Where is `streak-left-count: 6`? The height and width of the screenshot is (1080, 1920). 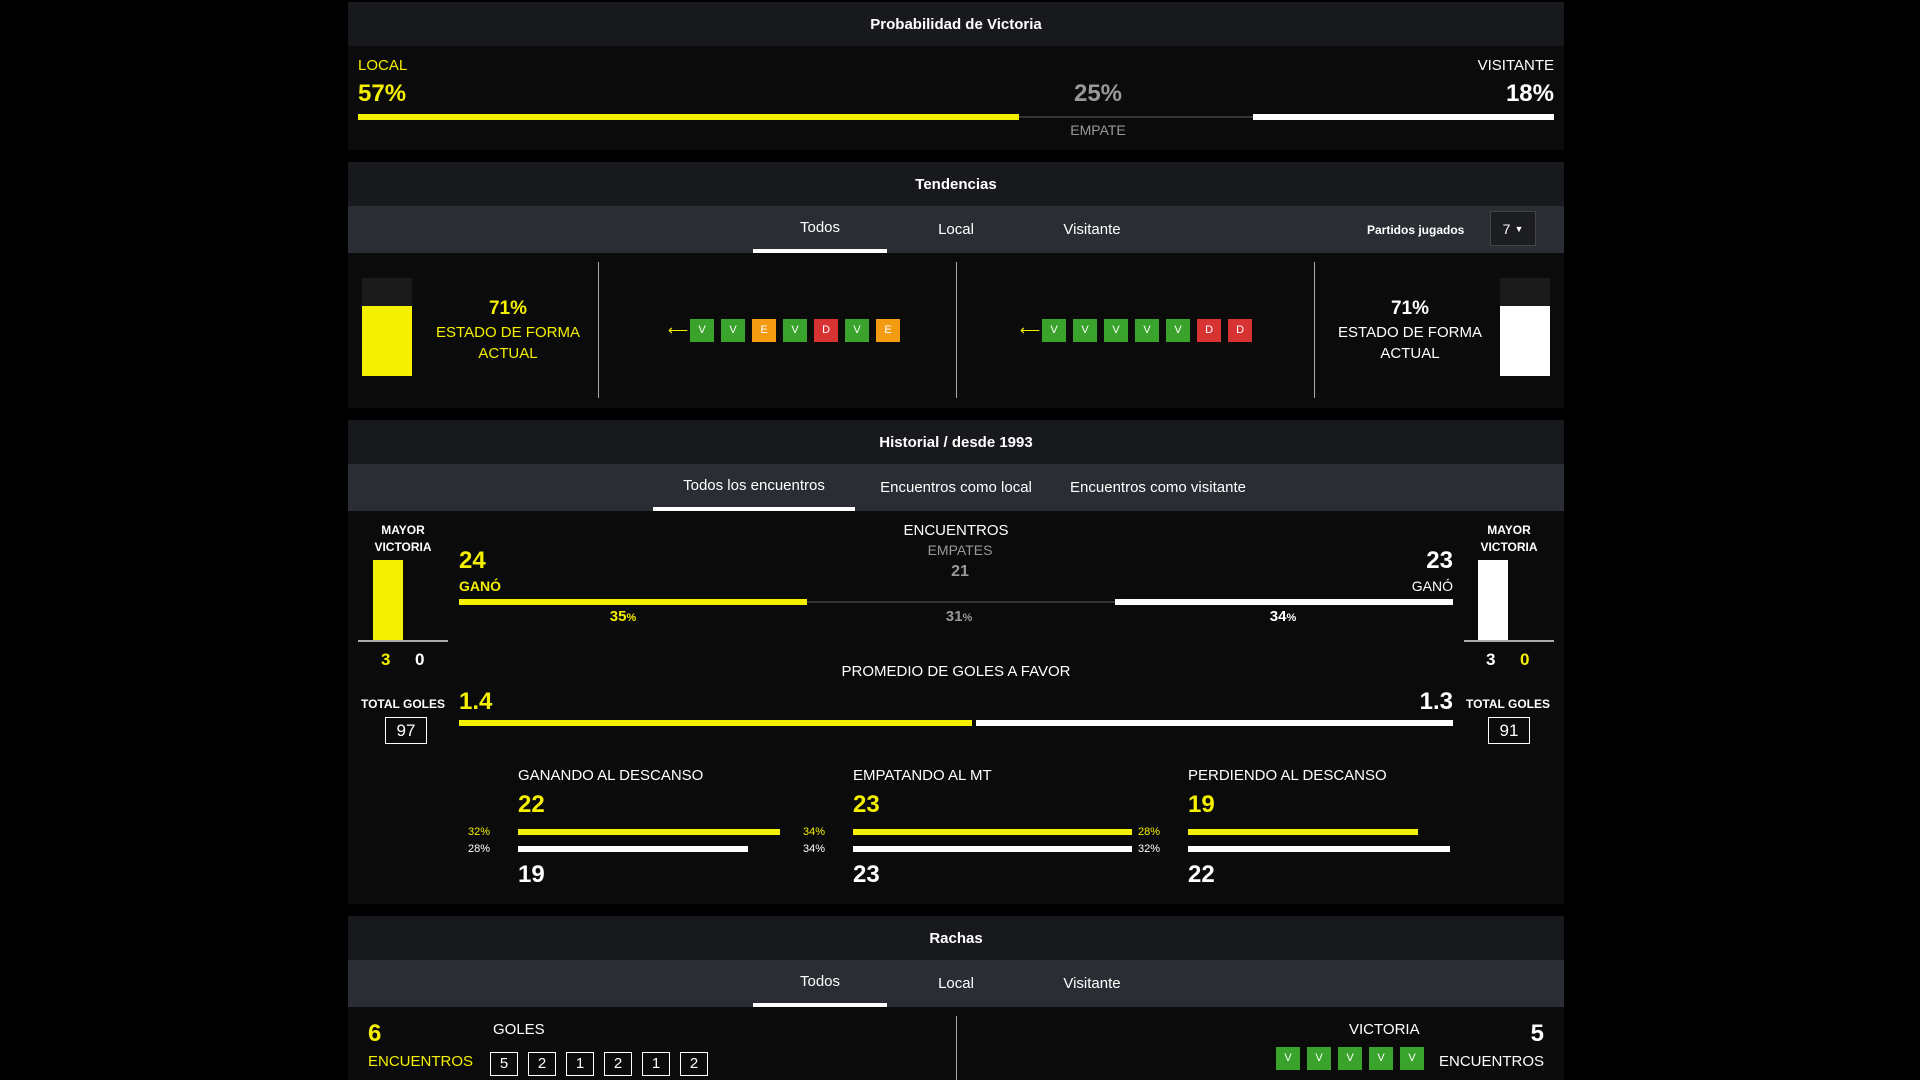 streak-left-count: 6 is located at coordinates (375, 1033).